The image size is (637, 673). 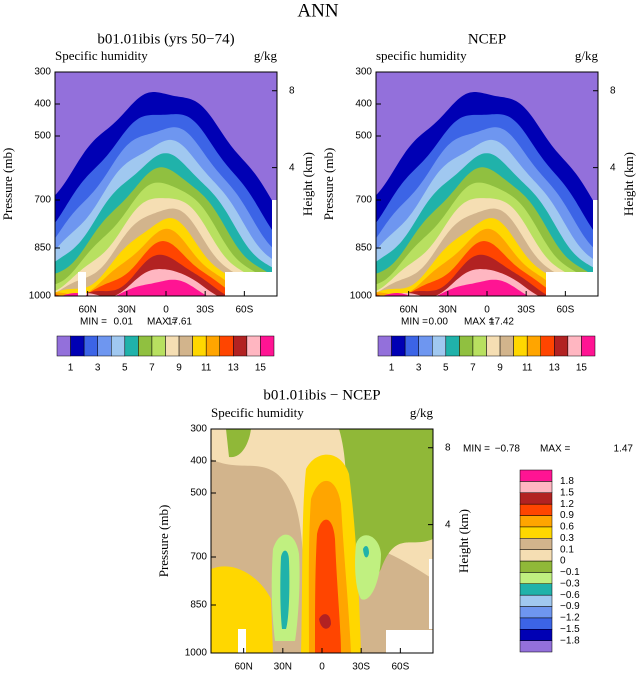 What do you see at coordinates (567, 527) in the screenshot?
I see `colorbar-label: 0.6` at bounding box center [567, 527].